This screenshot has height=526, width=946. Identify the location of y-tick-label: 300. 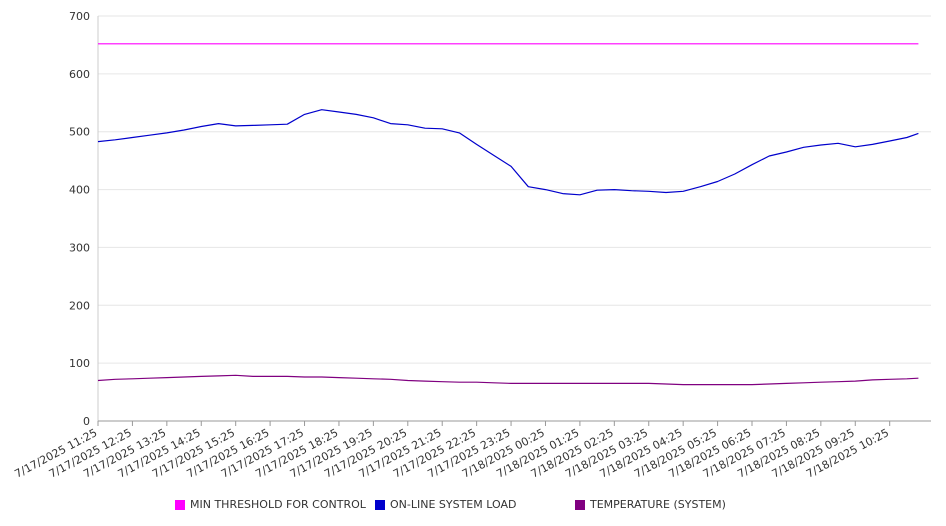
(79, 247).